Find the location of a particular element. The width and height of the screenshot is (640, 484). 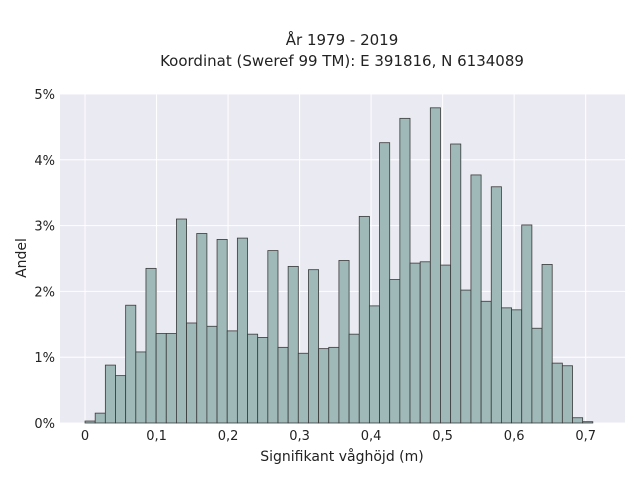

y-axis-label: Andel is located at coordinates (22, 258).